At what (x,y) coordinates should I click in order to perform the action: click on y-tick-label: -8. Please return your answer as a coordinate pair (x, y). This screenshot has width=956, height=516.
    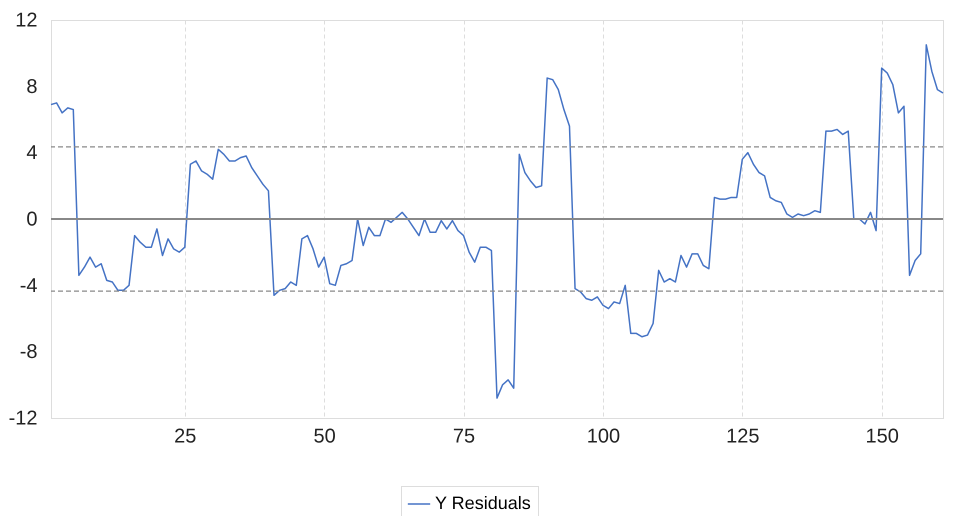
    Looking at the image, I should click on (29, 352).